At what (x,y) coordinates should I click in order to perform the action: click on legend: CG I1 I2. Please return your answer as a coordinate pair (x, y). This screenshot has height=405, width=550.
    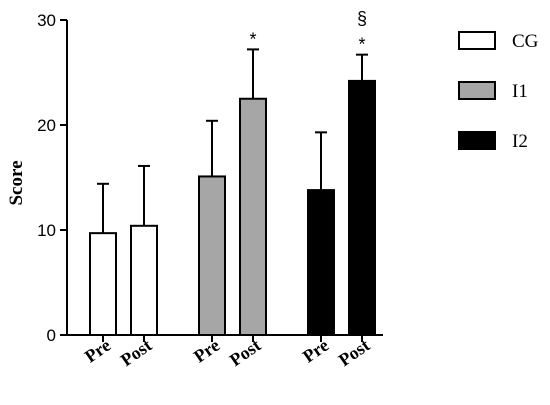
    Looking at the image, I should click on (498, 91).